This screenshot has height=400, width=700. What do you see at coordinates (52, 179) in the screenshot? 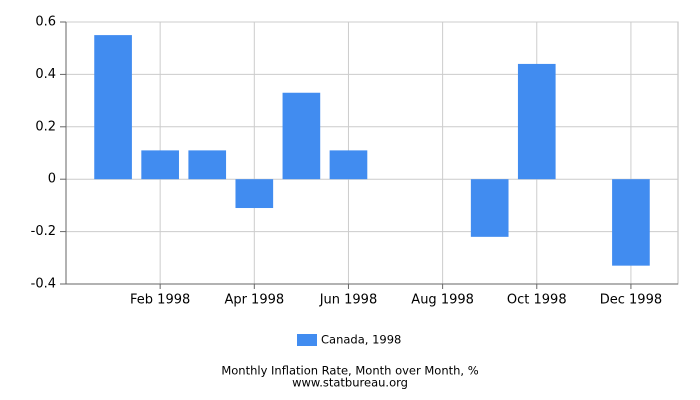
I see `y-tick-label: 0` at bounding box center [52, 179].